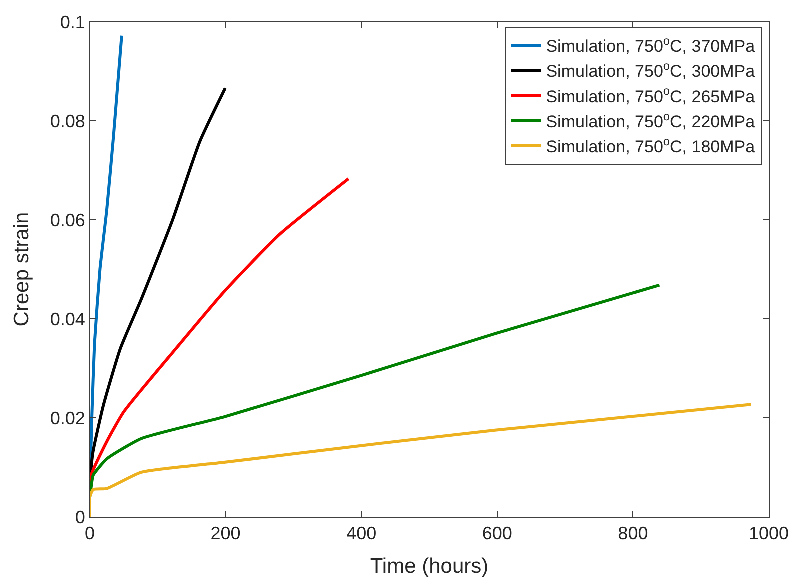 The height and width of the screenshot is (587, 809). I want to click on y-tick-label: 0.08, so click(68, 121).